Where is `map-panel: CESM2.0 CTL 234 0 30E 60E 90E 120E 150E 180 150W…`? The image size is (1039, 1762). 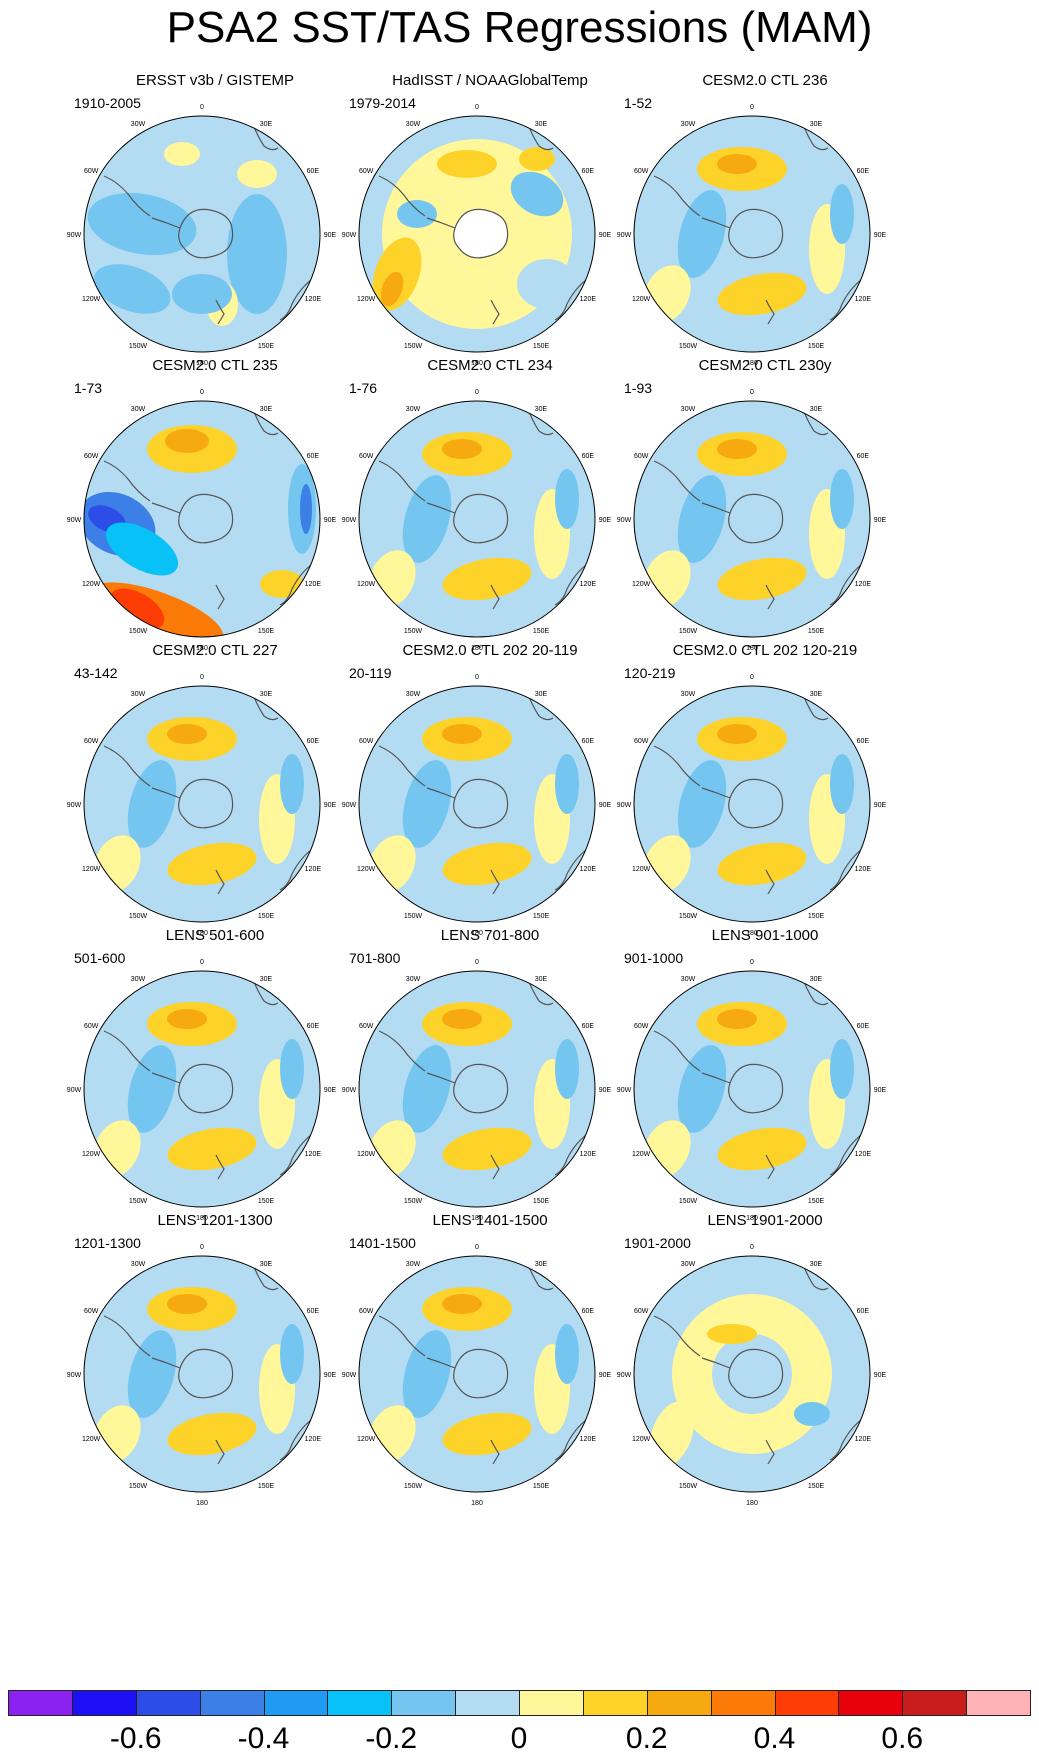
map-panel: CESM2.0 CTL 234 0 30E 60E 90E 120E 150E 180 150W… is located at coordinates (488, 507).